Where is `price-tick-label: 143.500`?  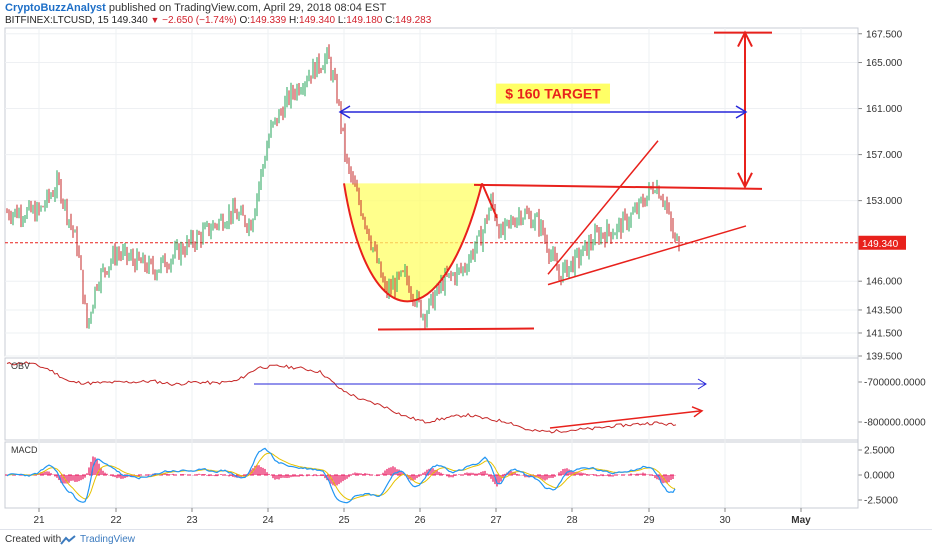 price-tick-label: 143.500 is located at coordinates (884, 310).